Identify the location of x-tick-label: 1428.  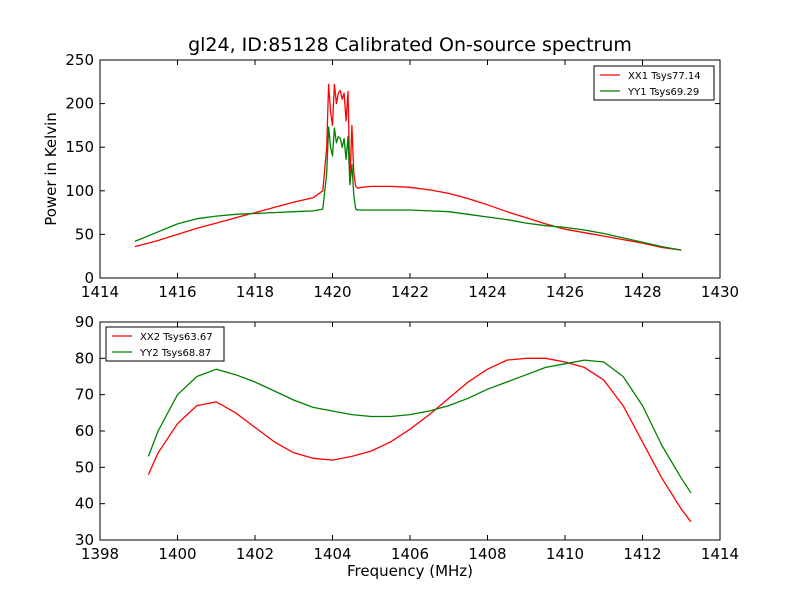
(642, 292).